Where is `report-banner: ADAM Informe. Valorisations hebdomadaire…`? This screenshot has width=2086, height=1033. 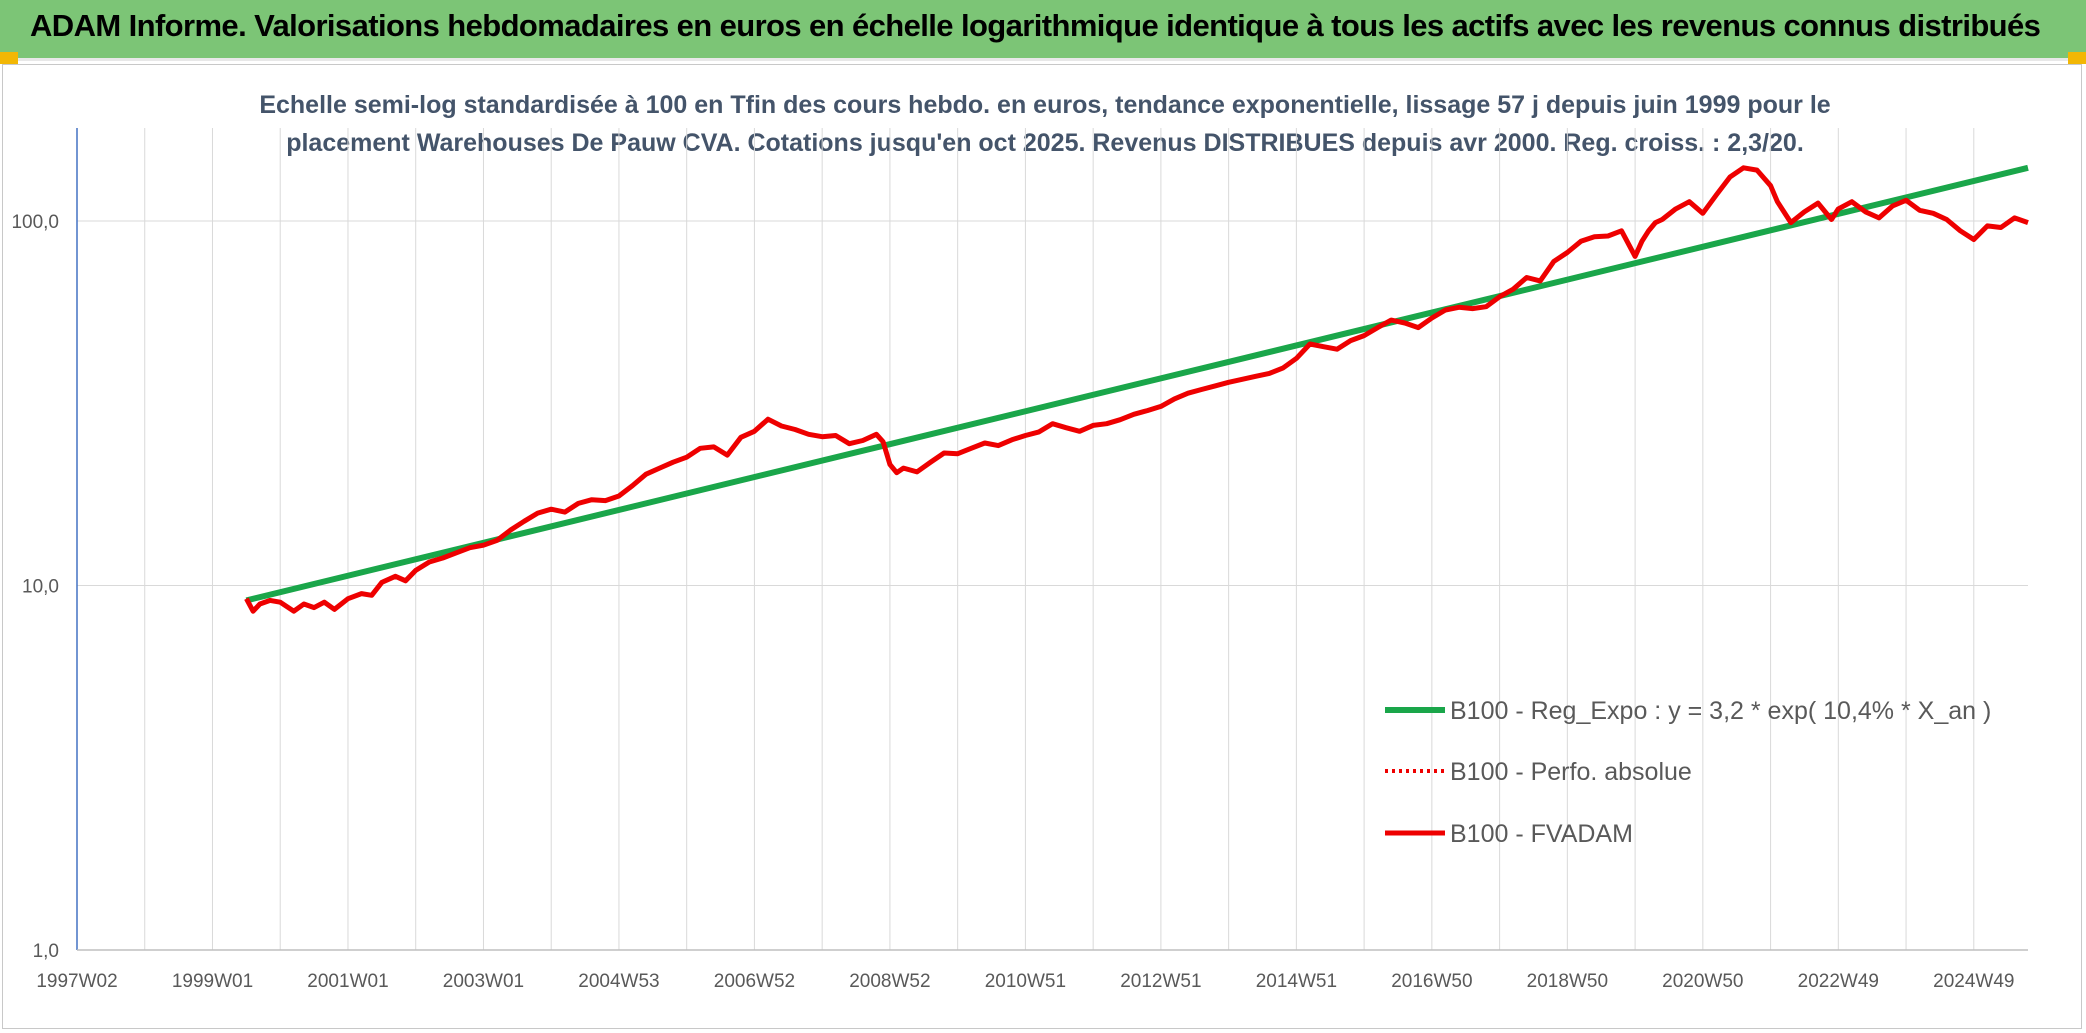 report-banner: ADAM Informe. Valorisations hebdomadaire… is located at coordinates (1043, 30).